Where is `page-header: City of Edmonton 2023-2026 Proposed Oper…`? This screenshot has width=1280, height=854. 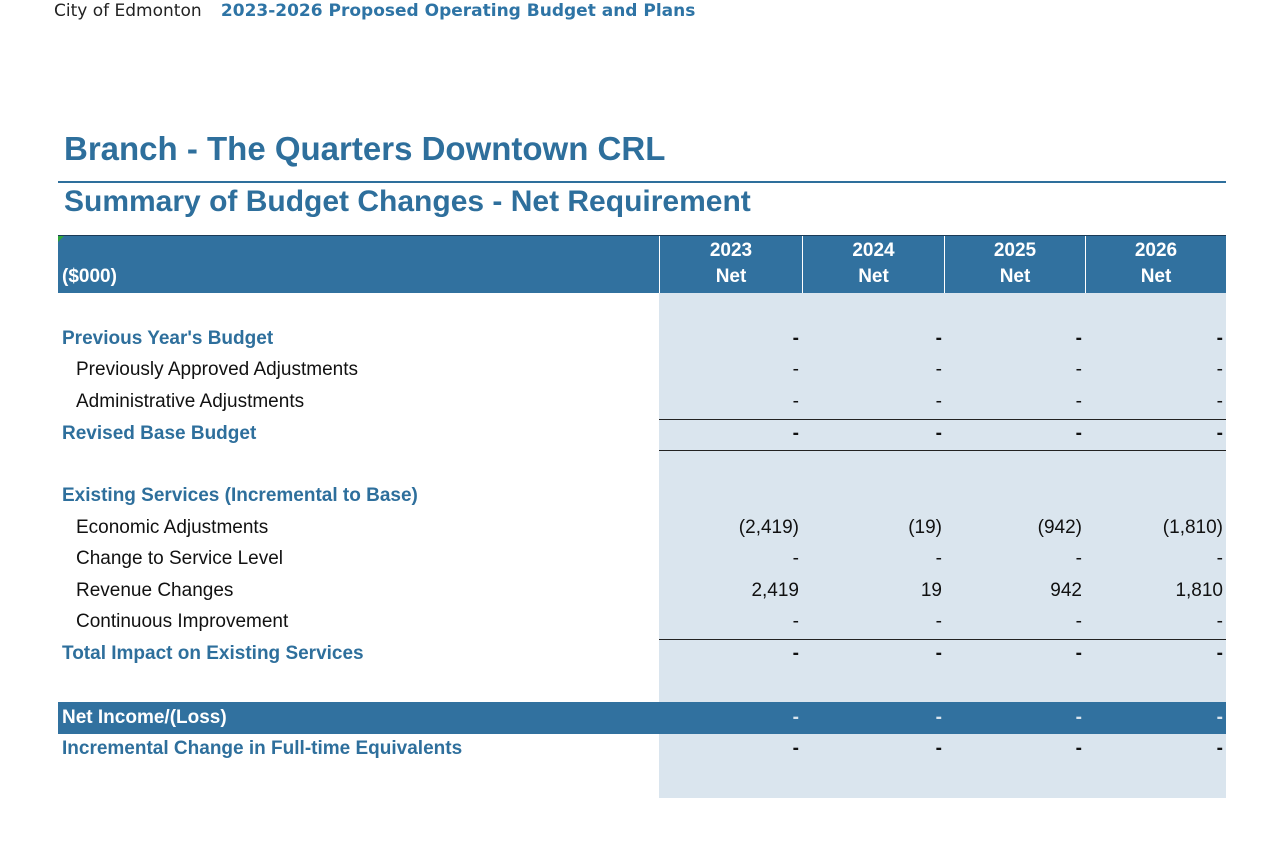
page-header: City of Edmonton 2023-2026 Proposed Oper… is located at coordinates (374, 11).